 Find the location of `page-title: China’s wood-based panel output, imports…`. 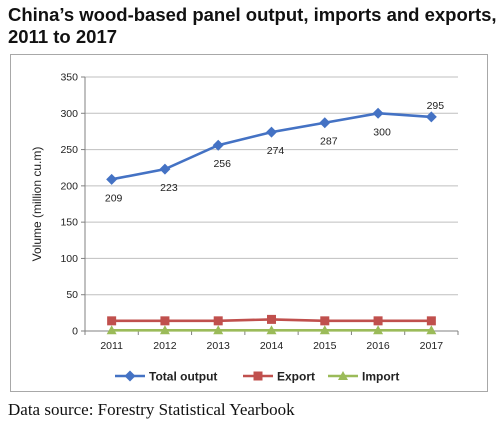

page-title: China’s wood-based panel output, imports… is located at coordinates (252, 25).